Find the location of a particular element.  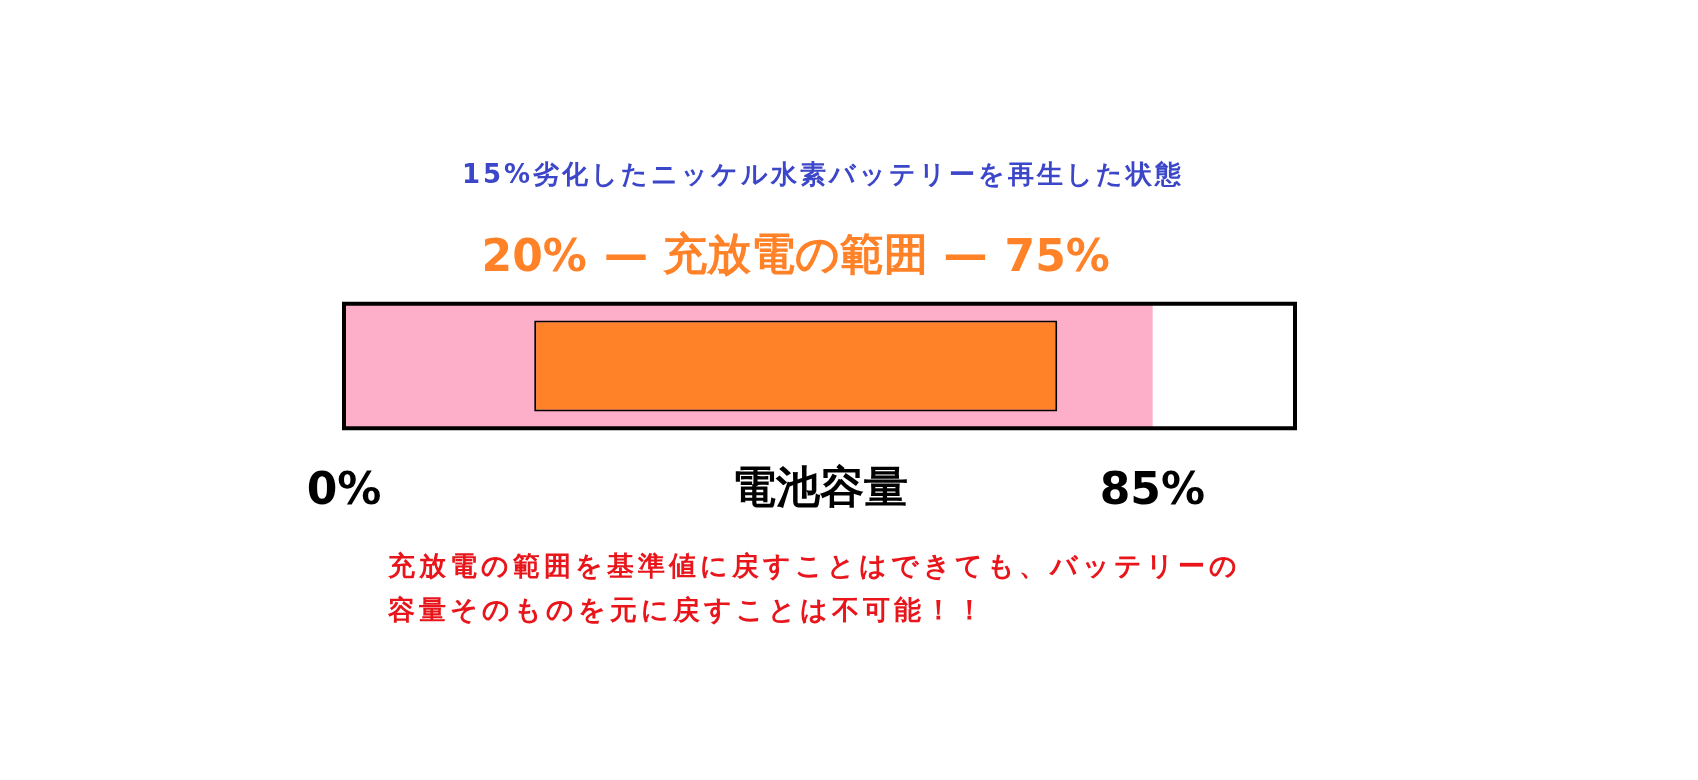

x-axis-title: 電池容量 is located at coordinates (819, 486).